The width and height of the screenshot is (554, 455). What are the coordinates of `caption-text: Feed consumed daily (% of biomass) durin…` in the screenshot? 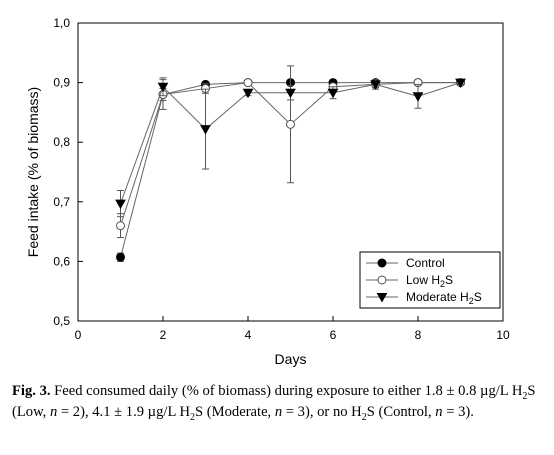 It's located at (287, 391).